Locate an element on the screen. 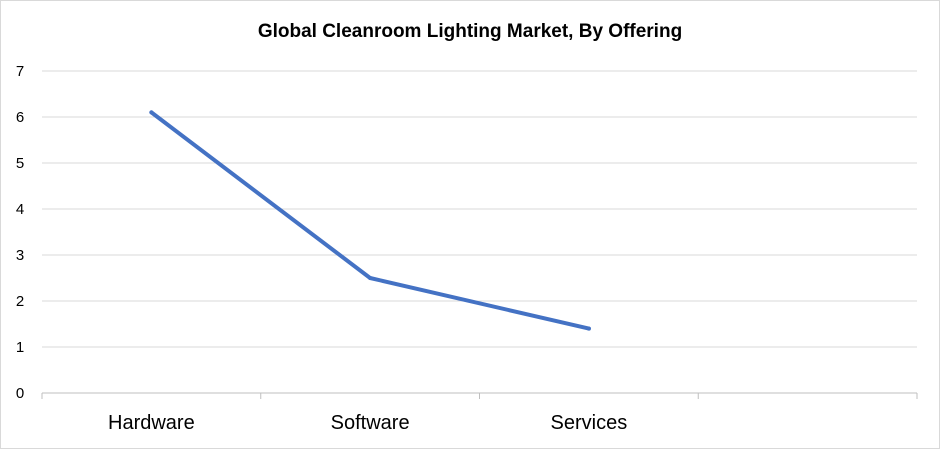 The width and height of the screenshot is (940, 449). y-tick-label-2: 2 is located at coordinates (20, 301).